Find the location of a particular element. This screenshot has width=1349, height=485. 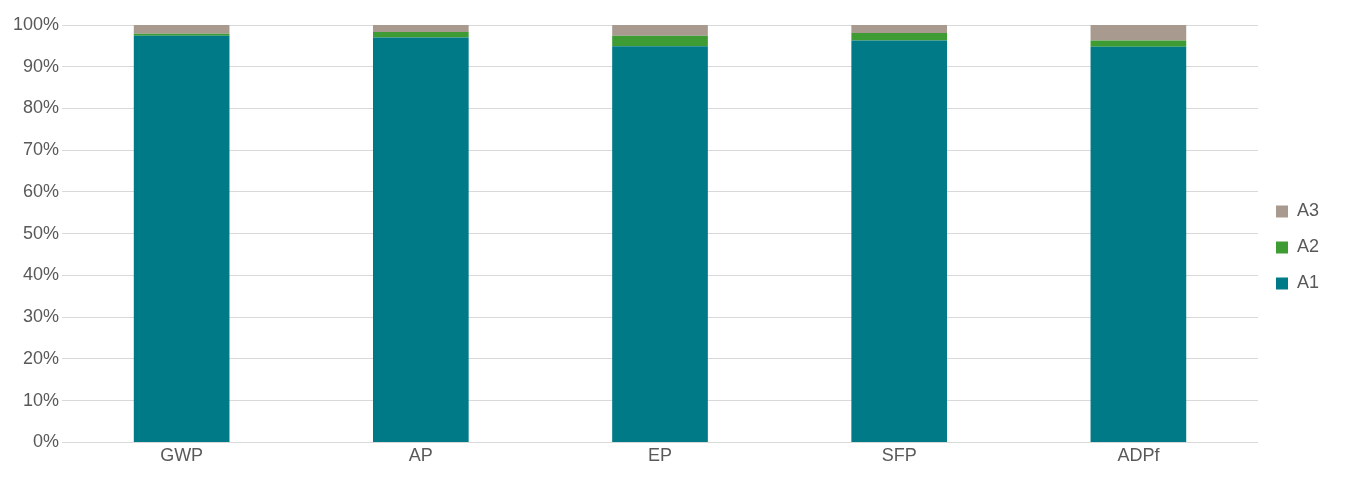

y-tick-label: 0% is located at coordinates (46, 441).